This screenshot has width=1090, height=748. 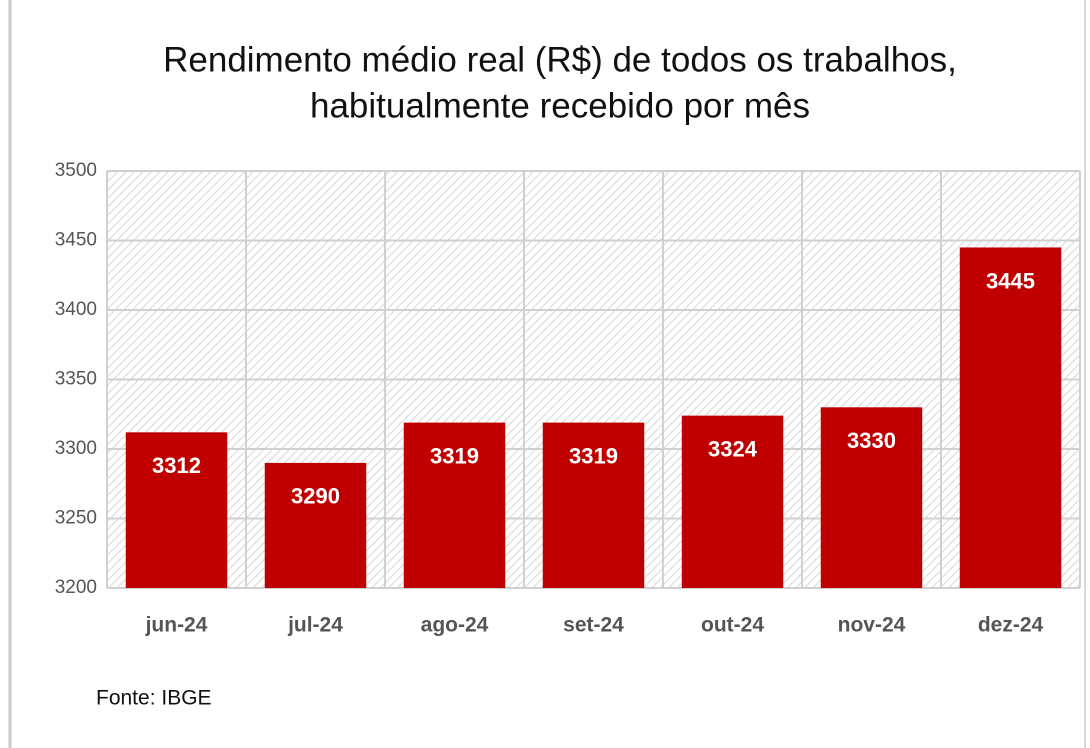 I want to click on x-tick-label: jun-24, so click(x=176, y=625).